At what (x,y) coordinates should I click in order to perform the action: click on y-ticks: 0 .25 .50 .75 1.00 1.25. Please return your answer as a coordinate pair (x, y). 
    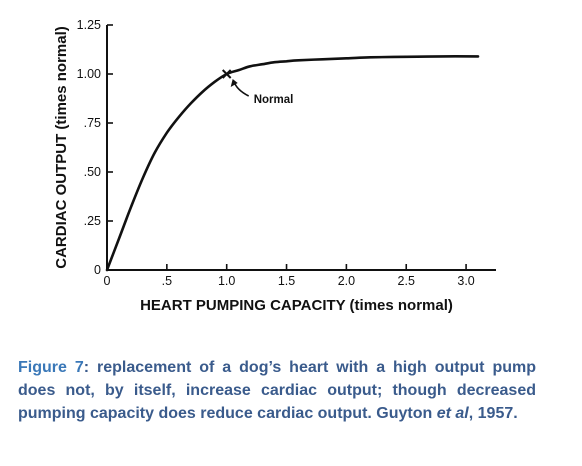
    Looking at the image, I should click on (95, 147).